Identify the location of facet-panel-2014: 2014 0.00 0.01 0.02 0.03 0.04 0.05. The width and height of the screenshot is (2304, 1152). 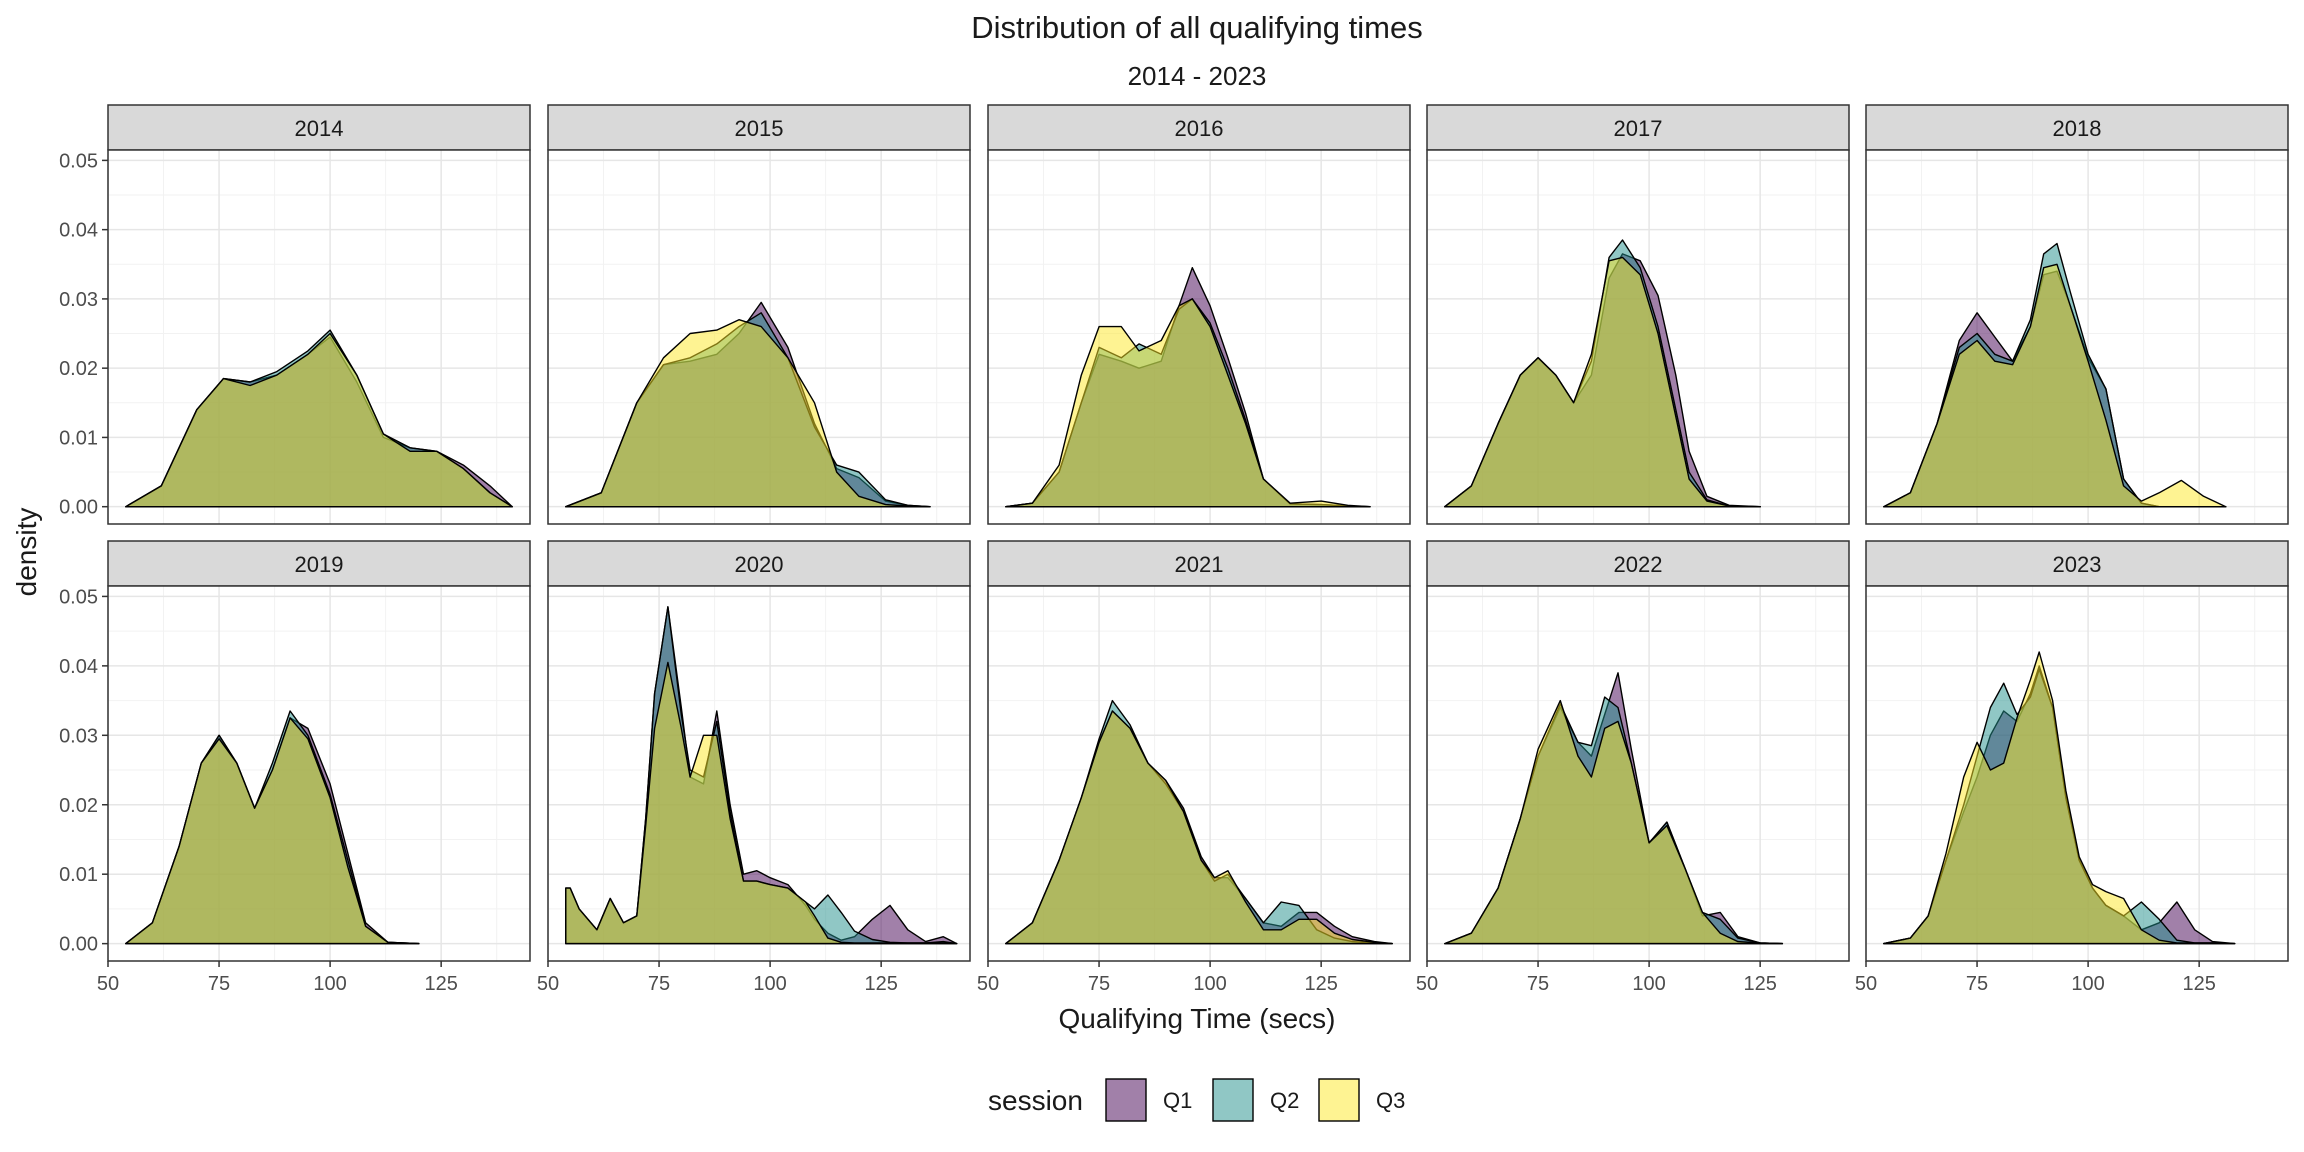
(295, 314).